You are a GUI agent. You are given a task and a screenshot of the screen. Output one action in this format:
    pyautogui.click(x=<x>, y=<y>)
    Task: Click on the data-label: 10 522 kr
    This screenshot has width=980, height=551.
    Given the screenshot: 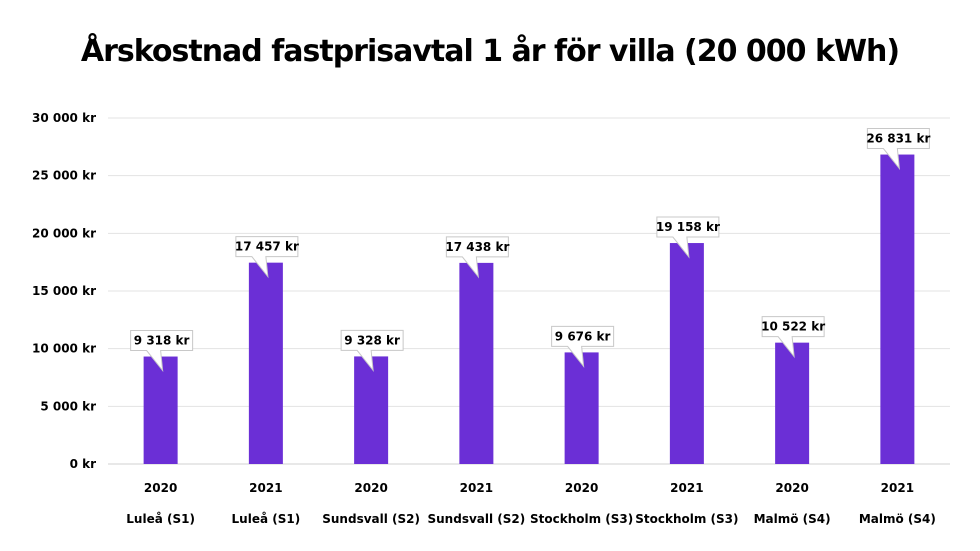 What is the action you would take?
    pyautogui.click(x=793, y=327)
    